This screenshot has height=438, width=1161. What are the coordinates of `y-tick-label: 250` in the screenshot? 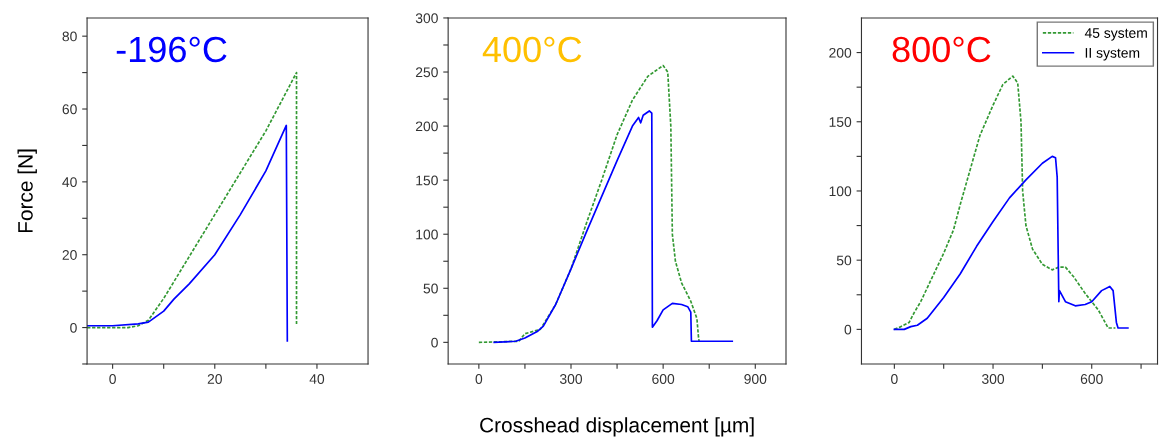 It's located at (426, 72).